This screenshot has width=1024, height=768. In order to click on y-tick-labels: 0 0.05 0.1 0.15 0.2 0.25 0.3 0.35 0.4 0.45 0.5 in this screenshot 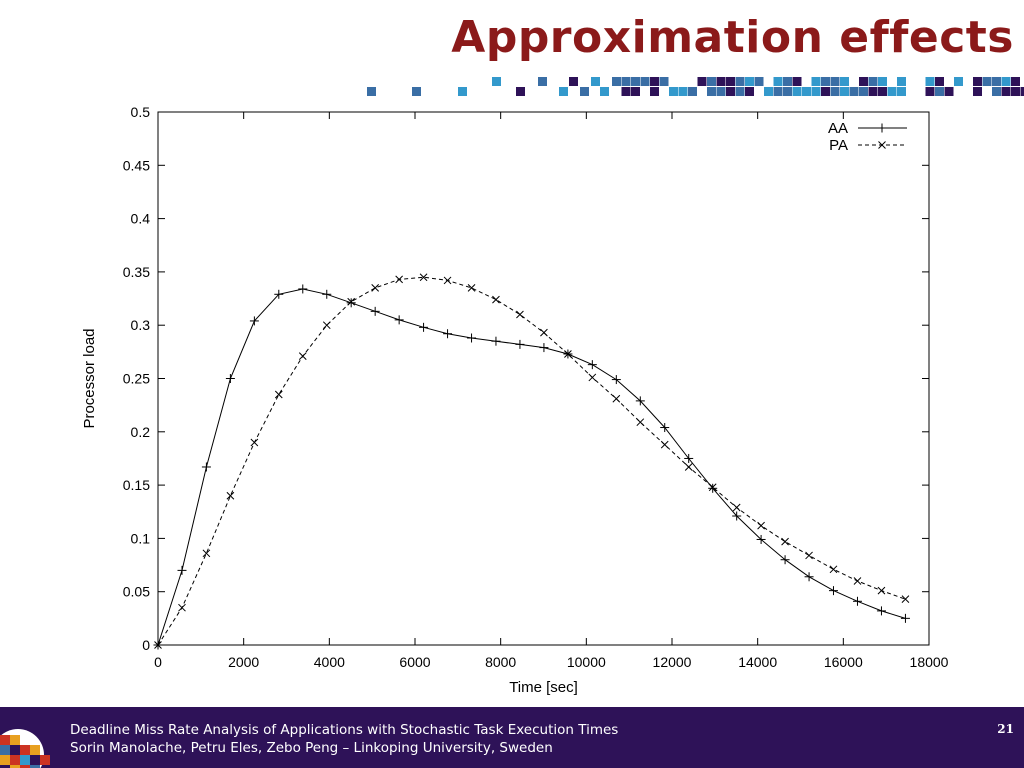, I will do `click(136, 378)`.